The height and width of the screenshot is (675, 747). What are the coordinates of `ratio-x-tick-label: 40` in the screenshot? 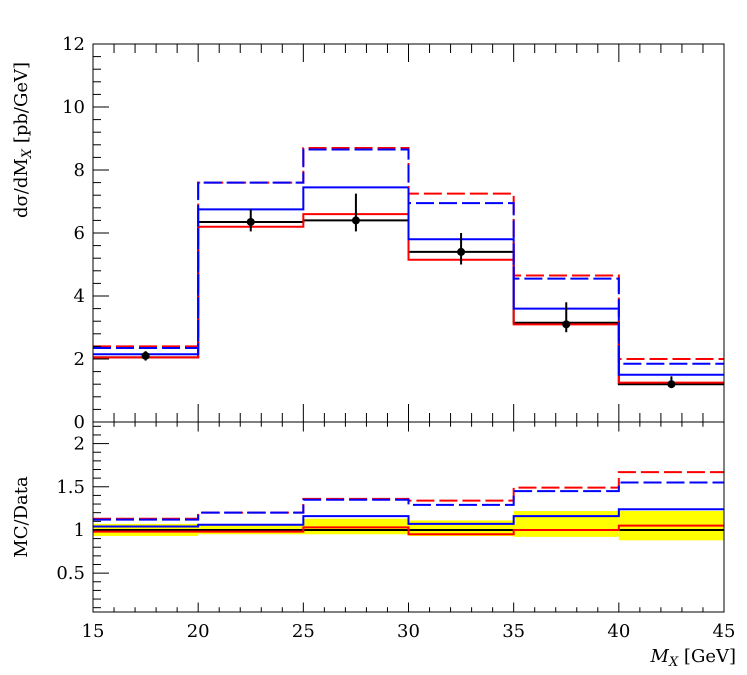 It's located at (618, 631).